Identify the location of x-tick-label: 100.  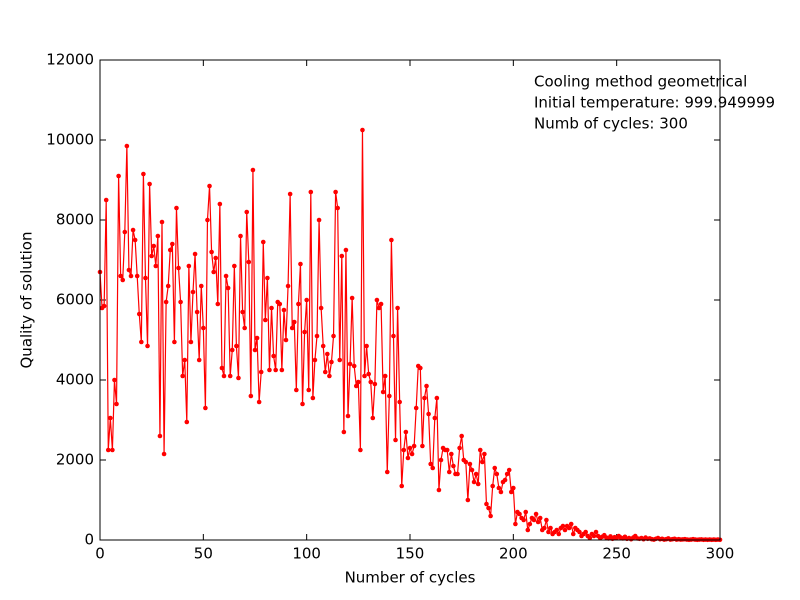
(306, 554).